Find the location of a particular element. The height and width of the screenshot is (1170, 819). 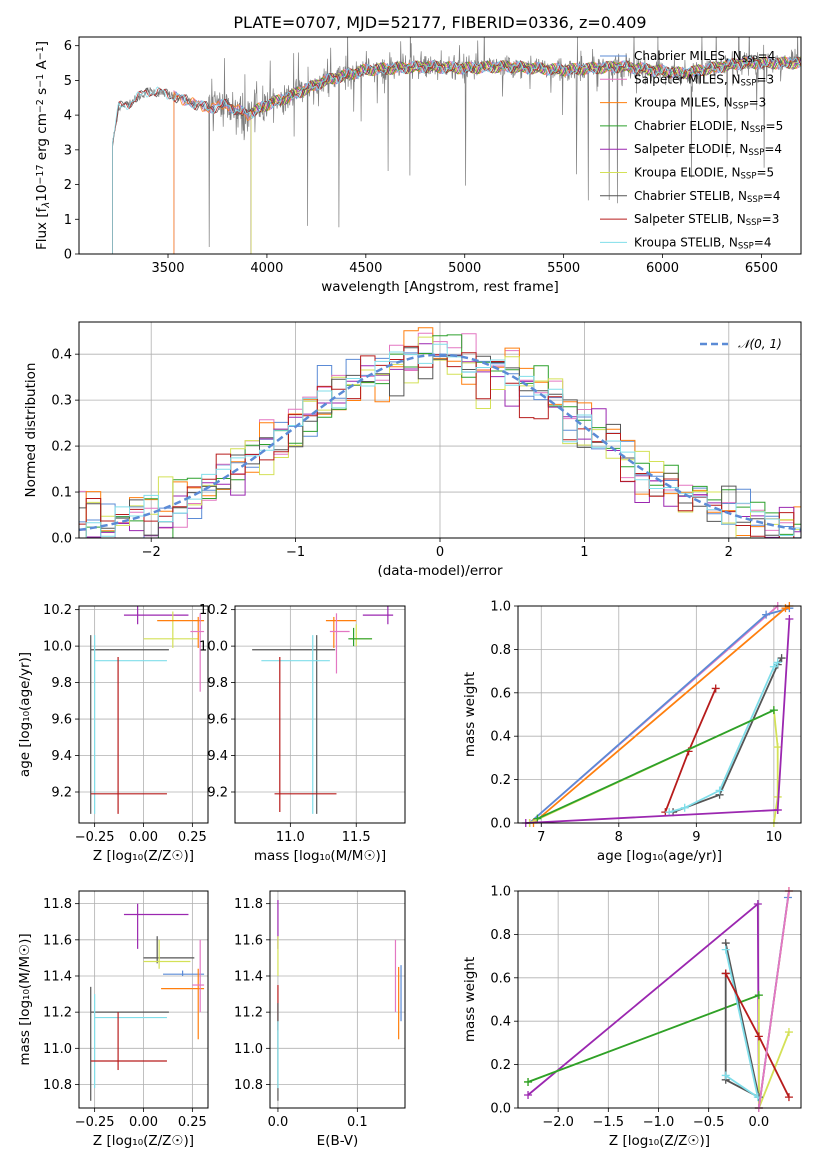

x-tick-label: 6500 is located at coordinates (761, 268).